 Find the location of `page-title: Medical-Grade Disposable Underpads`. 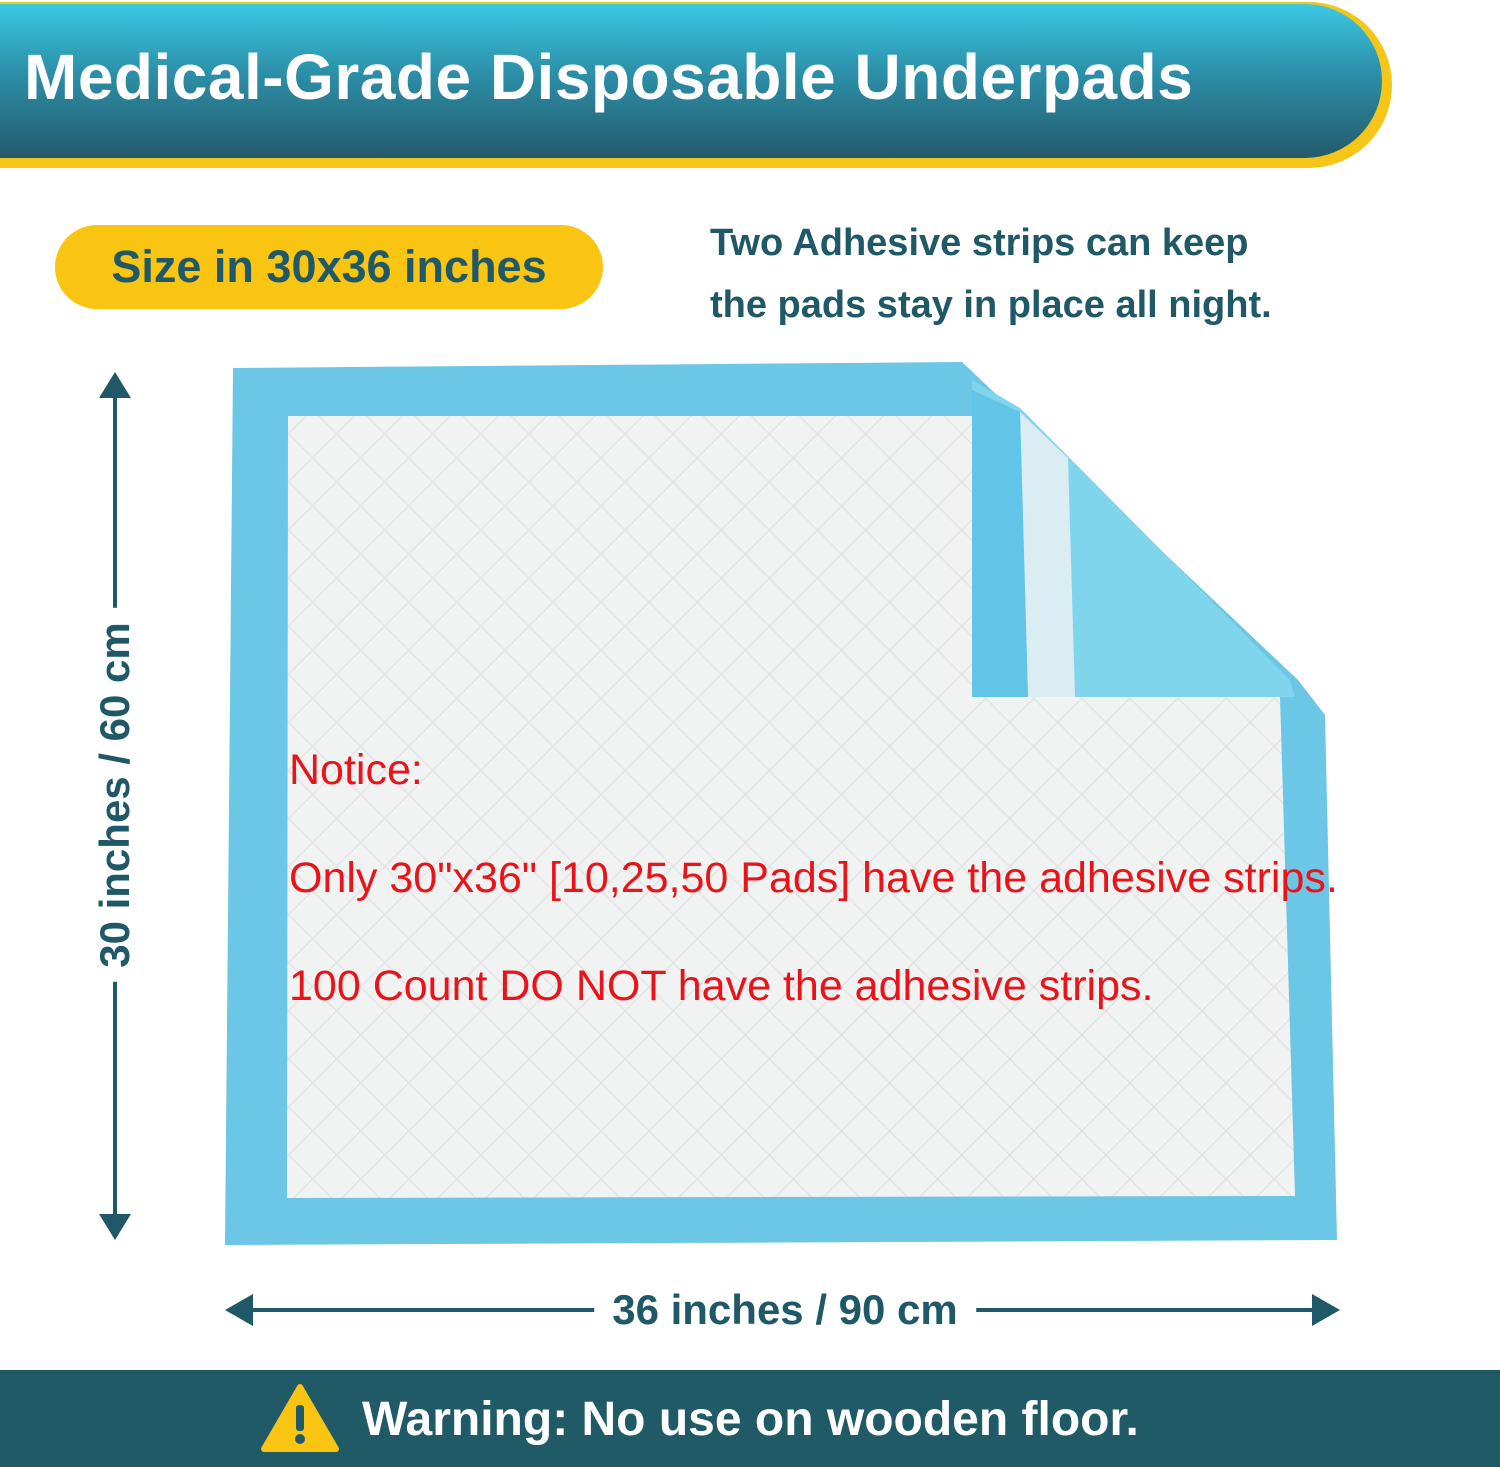

page-title: Medical-Grade Disposable Underpads is located at coordinates (609, 77).